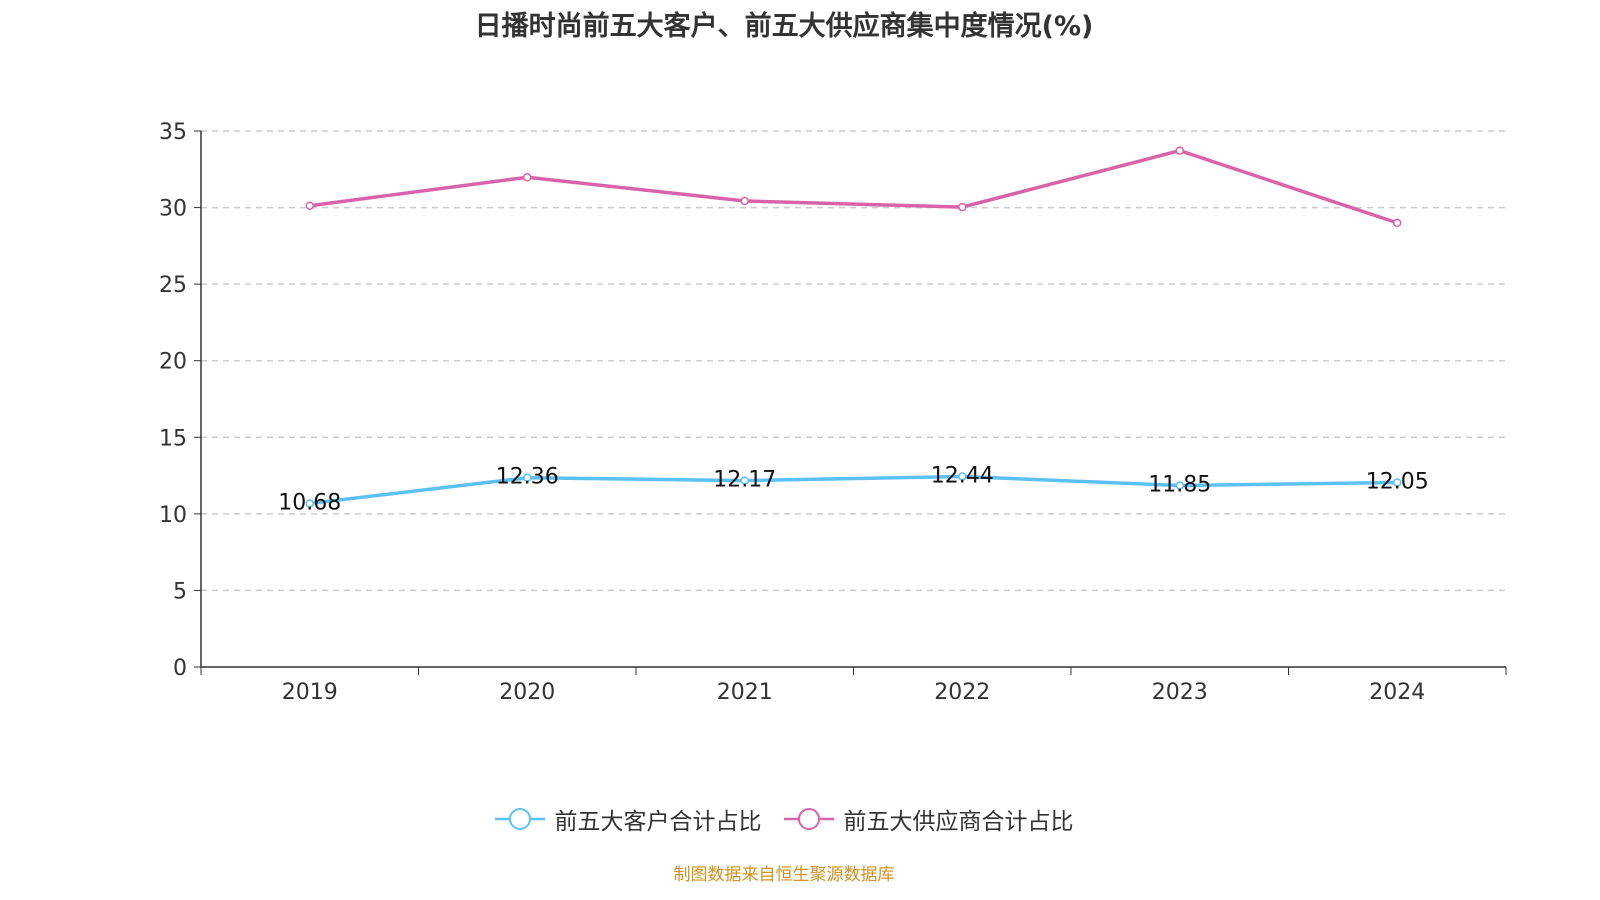 The height and width of the screenshot is (900, 1600). I want to click on legend-label: 前五大供应商合计占比, so click(958, 822).